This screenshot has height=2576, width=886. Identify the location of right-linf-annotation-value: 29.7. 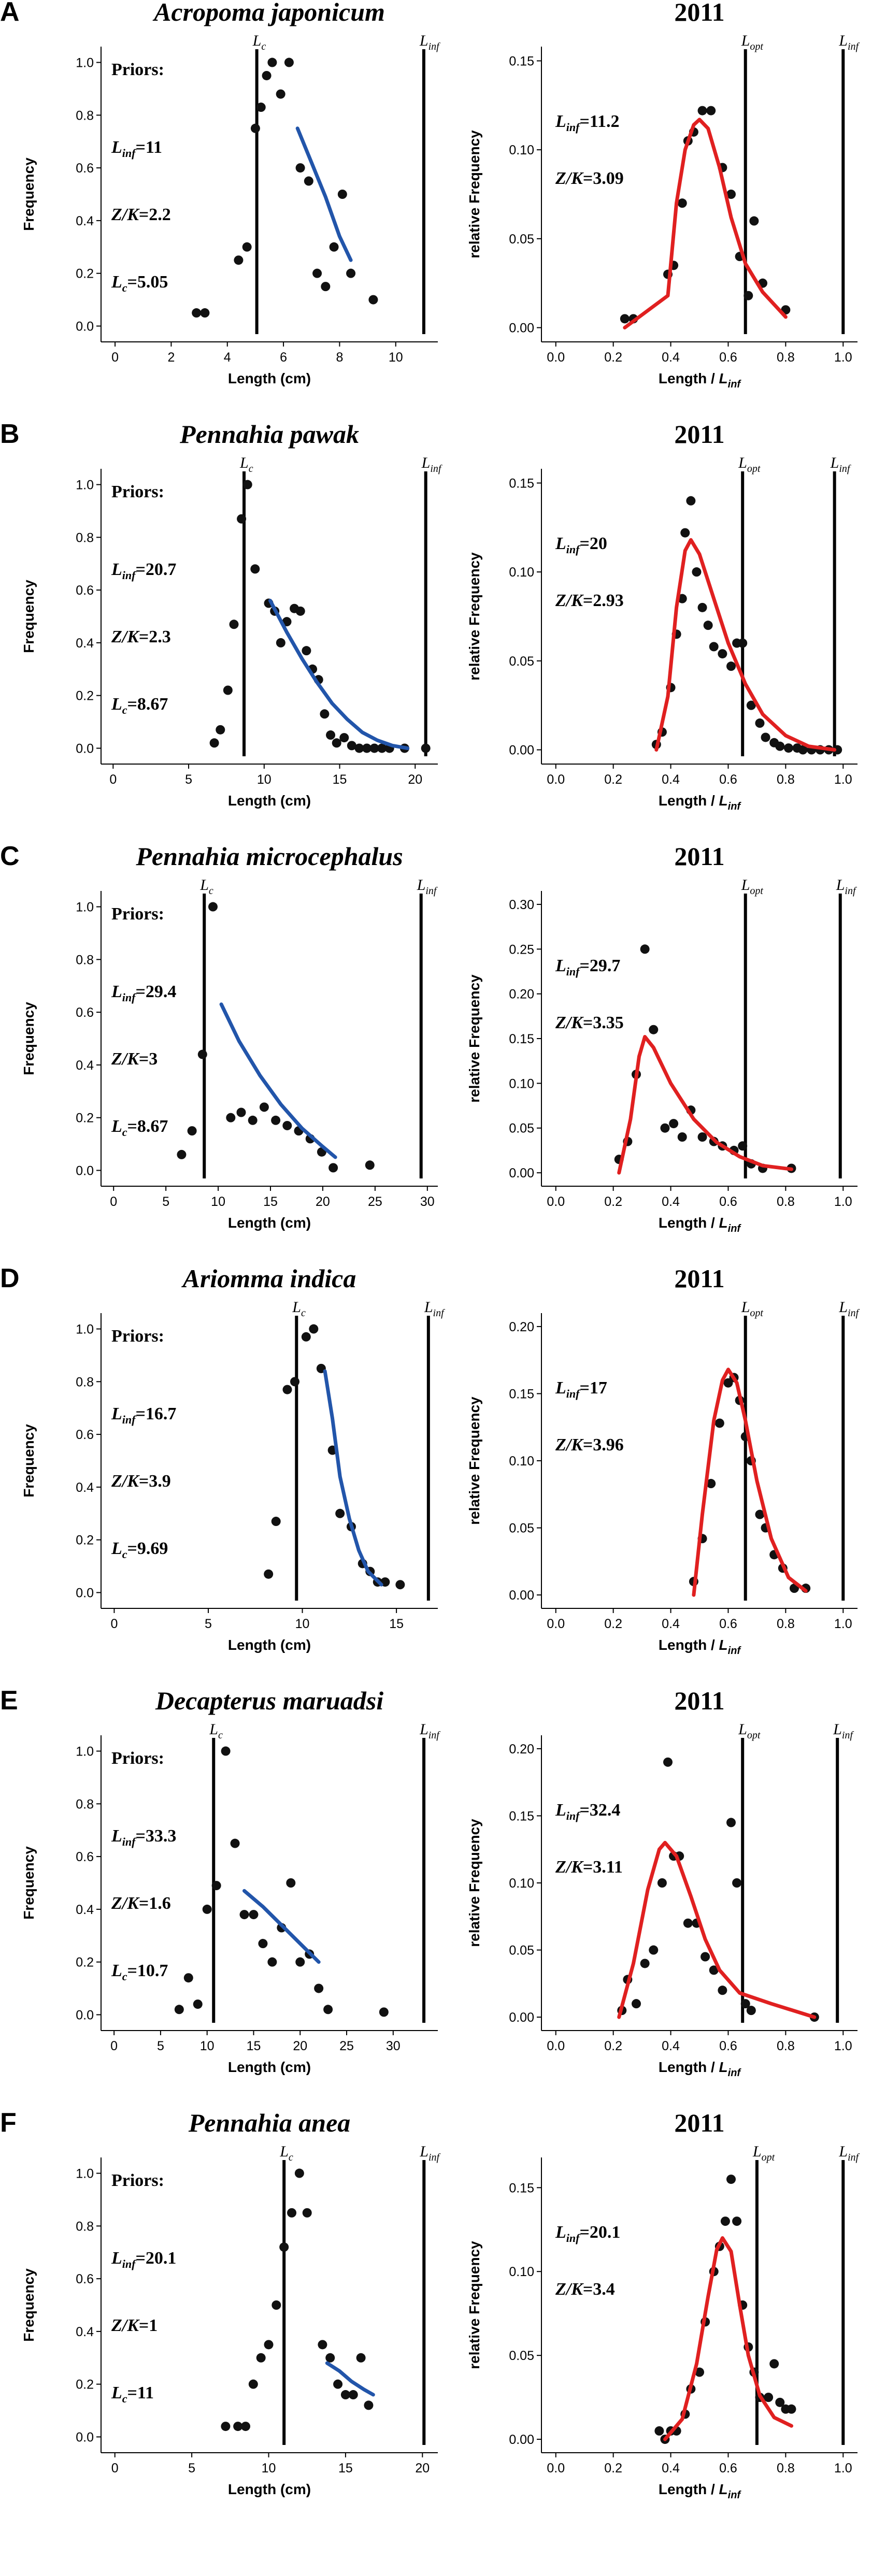
(605, 965).